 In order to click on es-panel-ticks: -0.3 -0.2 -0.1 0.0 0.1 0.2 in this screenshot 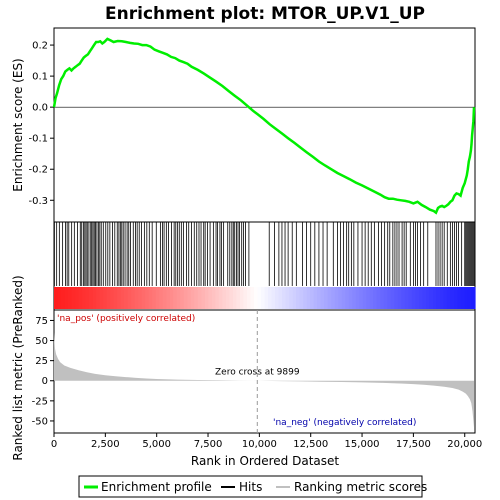, I will do `click(41, 124)`.